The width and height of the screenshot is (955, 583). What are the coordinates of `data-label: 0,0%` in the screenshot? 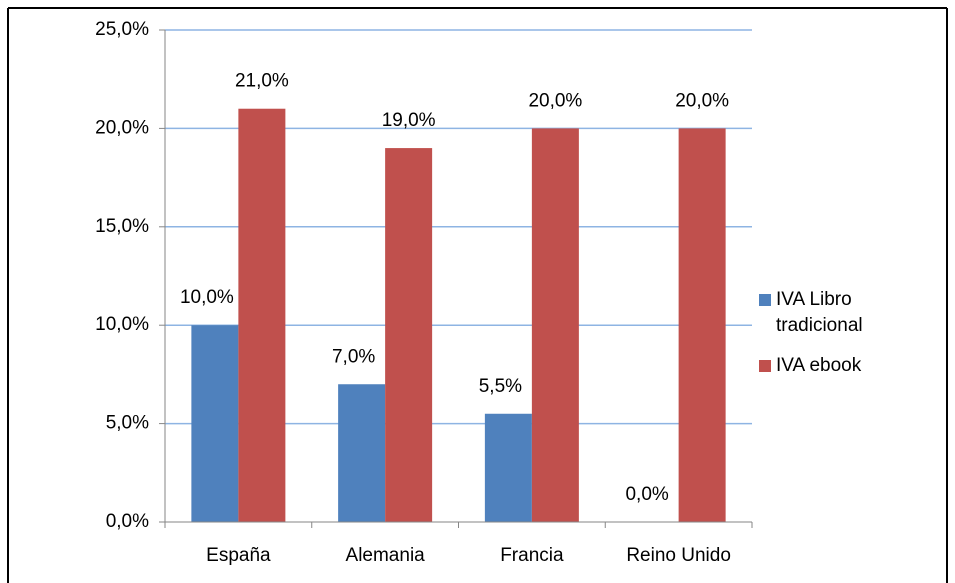 It's located at (646, 494).